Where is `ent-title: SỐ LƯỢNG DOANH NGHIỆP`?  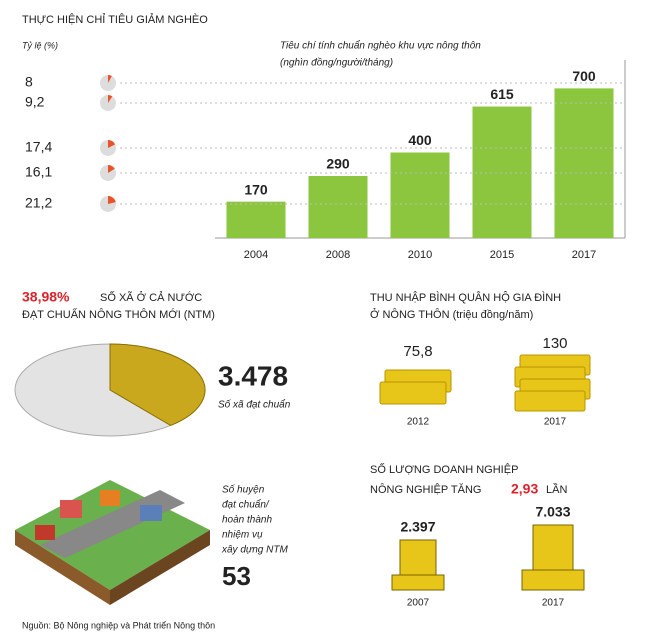 ent-title: SỐ LƯỢNG DOANH NGHIỆP is located at coordinates (444, 469).